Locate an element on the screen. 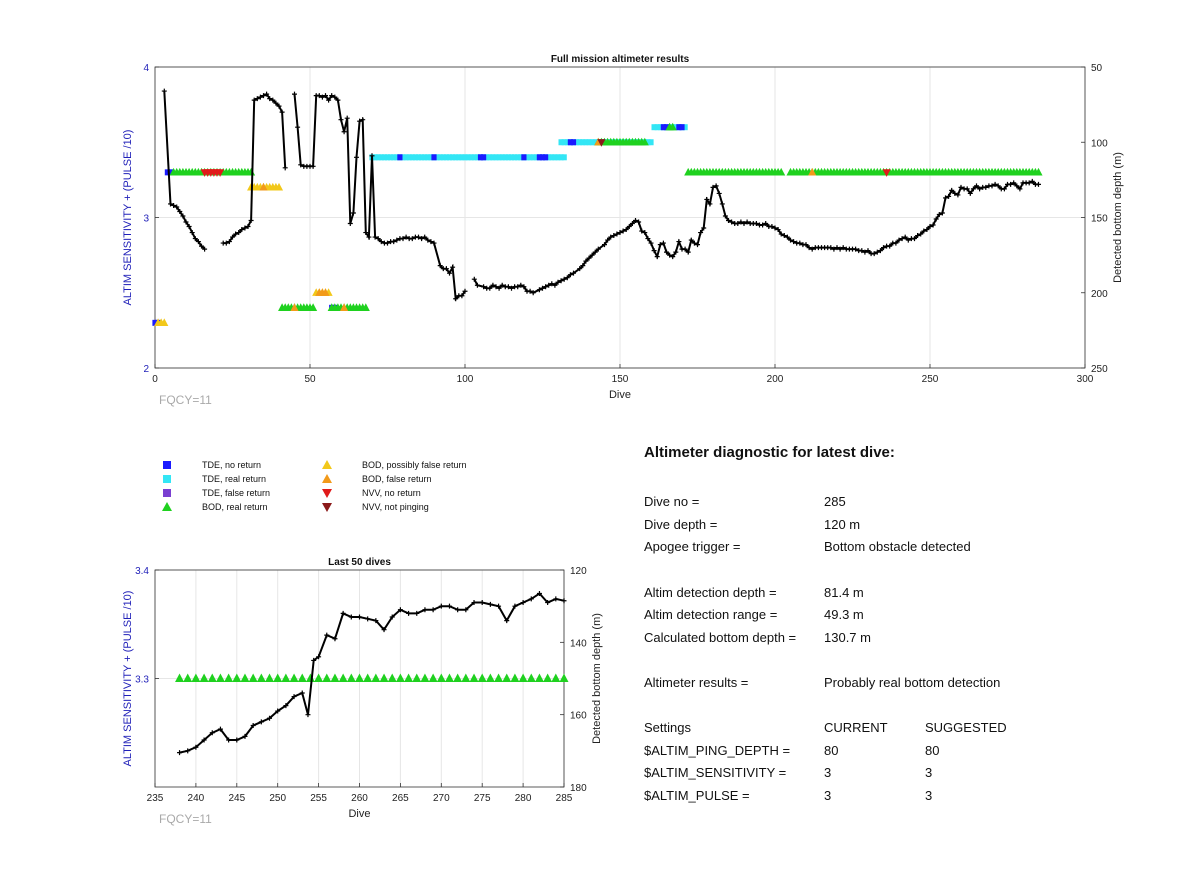 This screenshot has height=885, width=1200. altim-depth-value: 81.4 m is located at coordinates (844, 592).